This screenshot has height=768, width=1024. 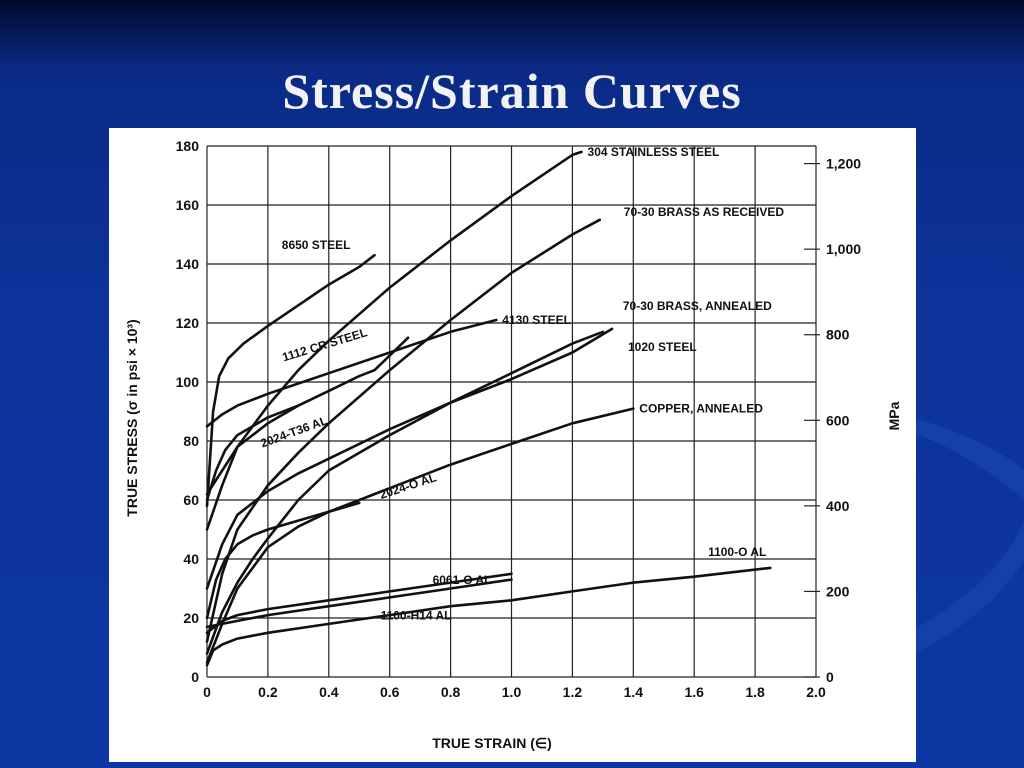 I want to click on y-tick-label: 20, so click(x=191, y=618).